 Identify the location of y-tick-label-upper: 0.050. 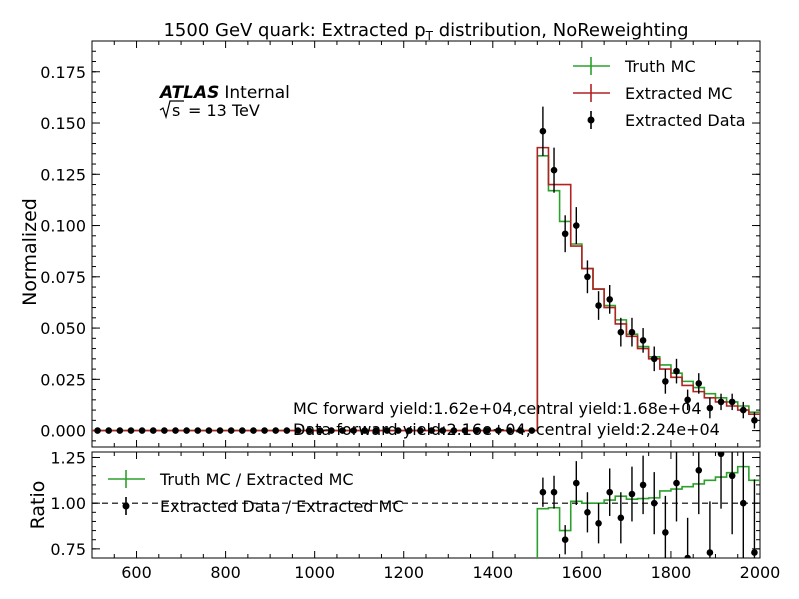
(63, 328).